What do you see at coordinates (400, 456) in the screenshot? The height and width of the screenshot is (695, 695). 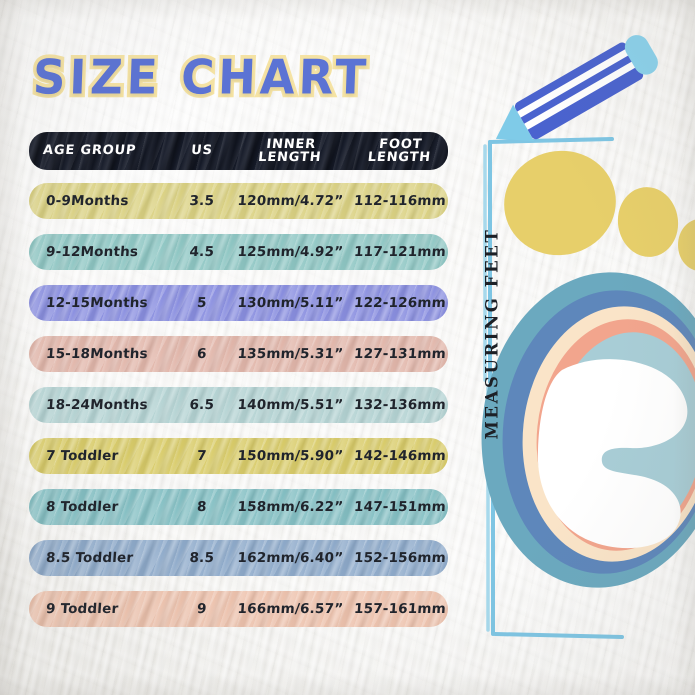 I see `cell-foot-length: 142-146mm` at bounding box center [400, 456].